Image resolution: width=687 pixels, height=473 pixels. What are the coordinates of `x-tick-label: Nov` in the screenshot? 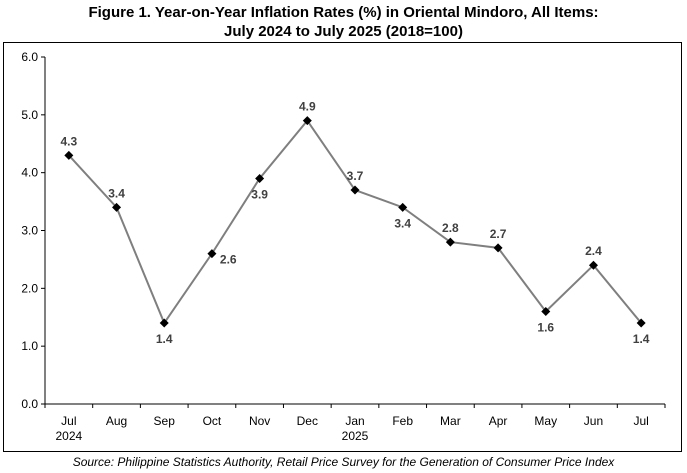 It's located at (259, 421).